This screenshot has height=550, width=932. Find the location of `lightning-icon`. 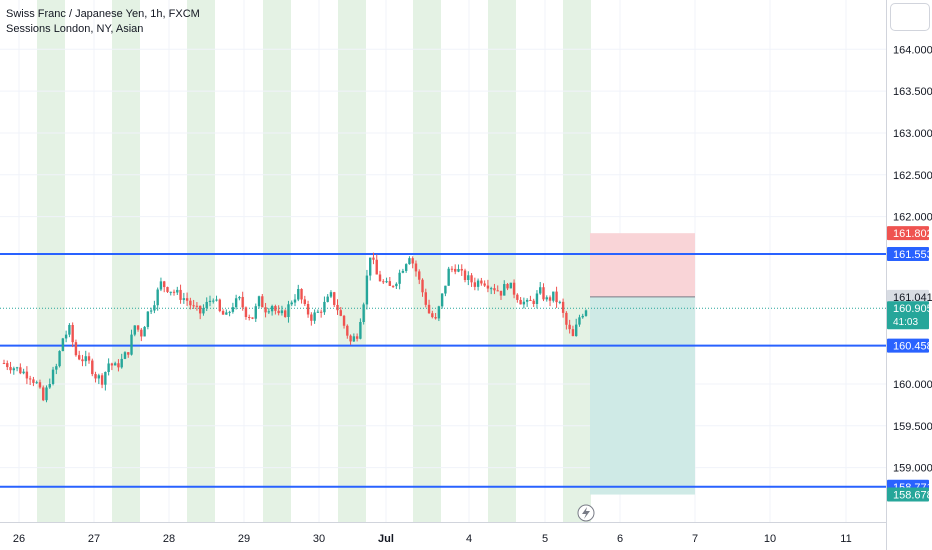

lightning-icon is located at coordinates (586, 513).